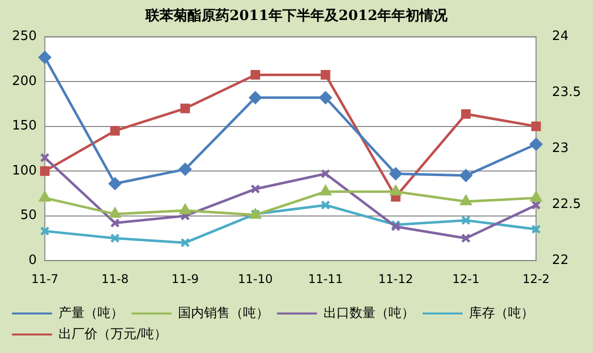  What do you see at coordinates (24, 81) in the screenshot?
I see `y-tick-label: 200` at bounding box center [24, 81].